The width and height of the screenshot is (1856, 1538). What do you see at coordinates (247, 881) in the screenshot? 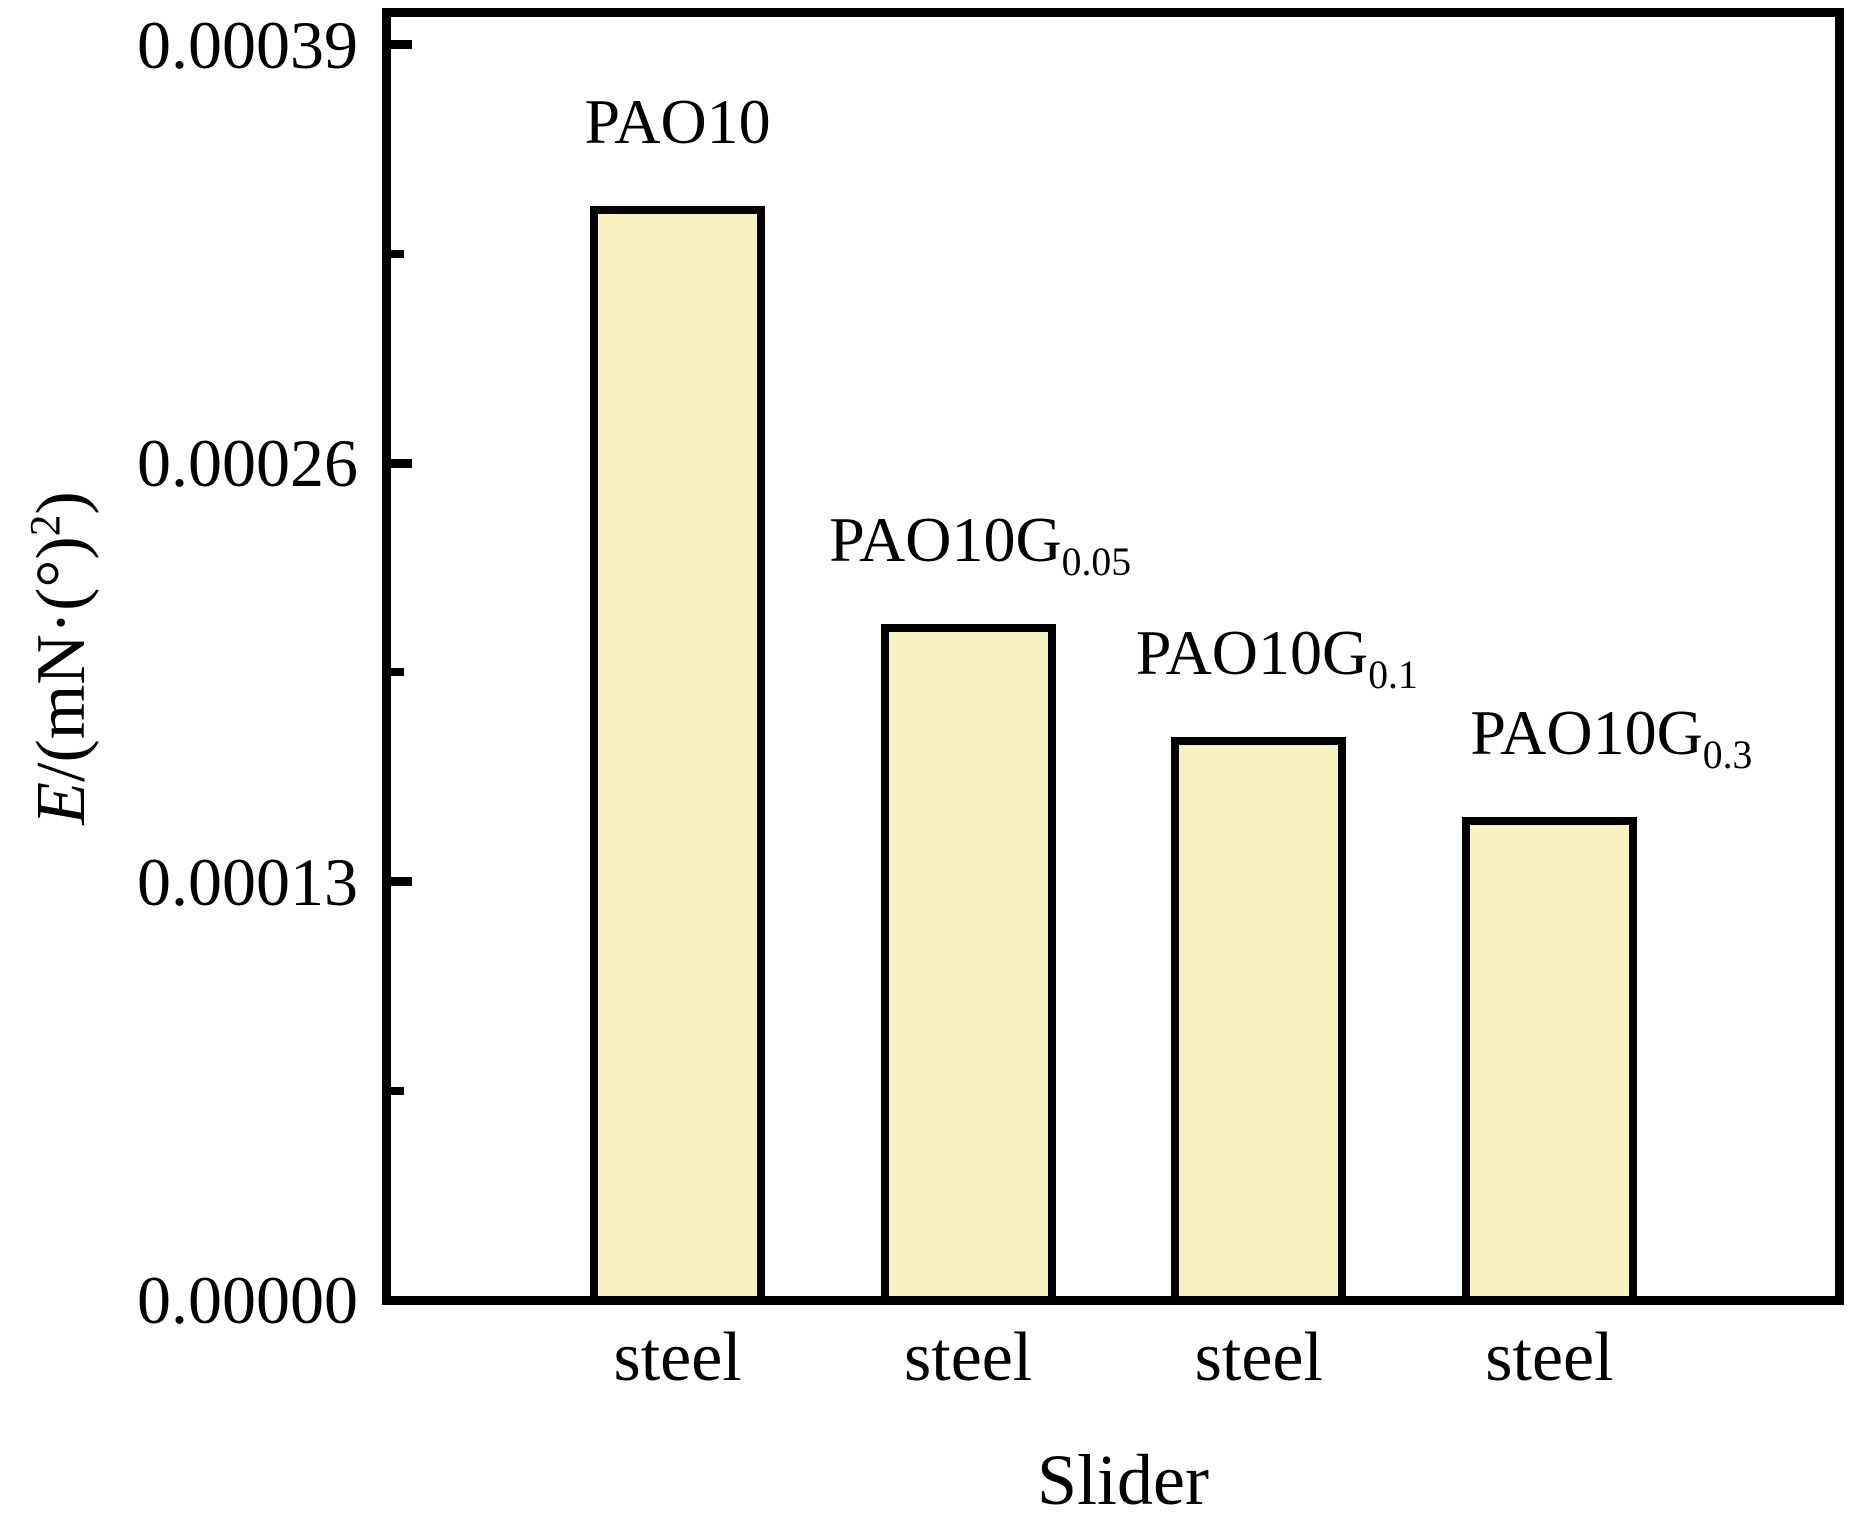
I see `y-tick-label: 0.00013` at bounding box center [247, 881].